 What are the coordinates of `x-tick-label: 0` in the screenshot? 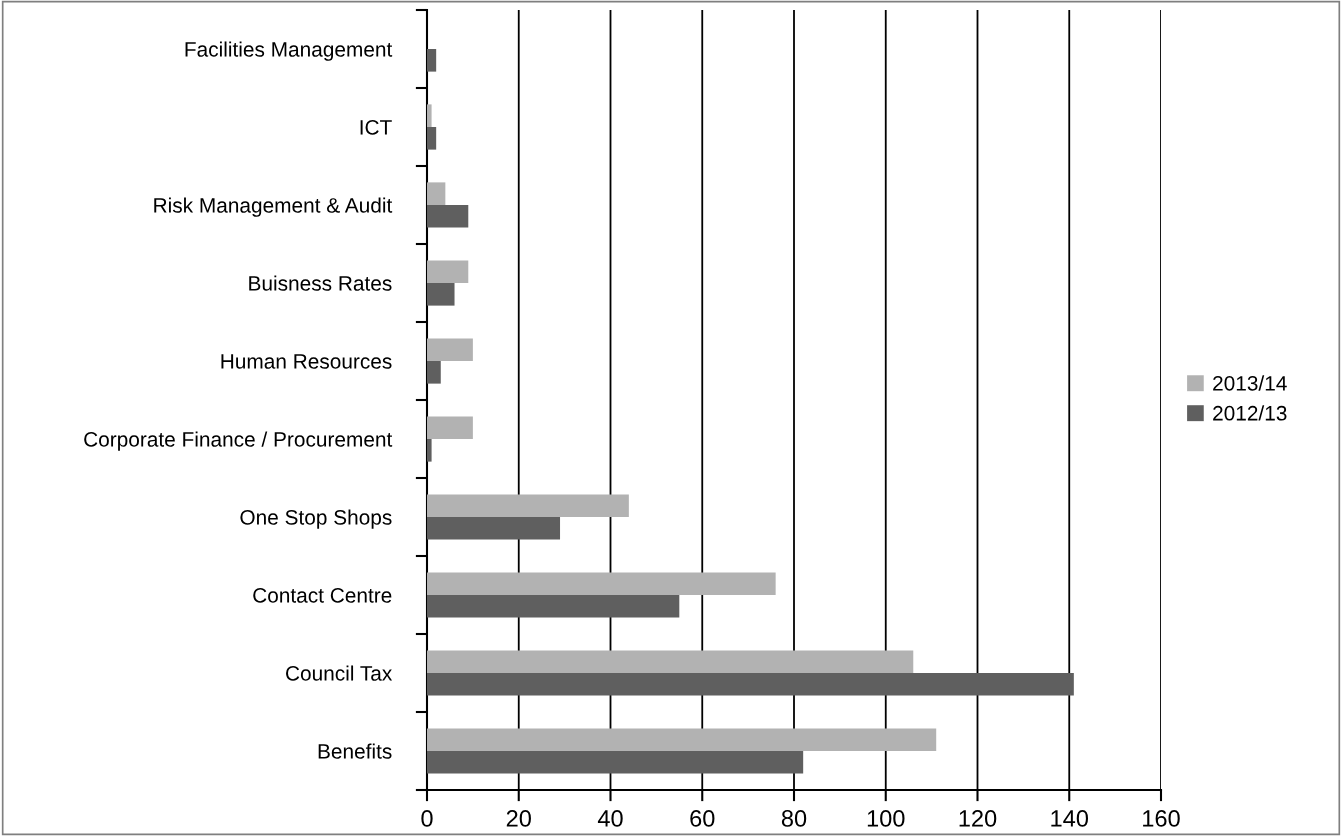 It's located at (427, 818).